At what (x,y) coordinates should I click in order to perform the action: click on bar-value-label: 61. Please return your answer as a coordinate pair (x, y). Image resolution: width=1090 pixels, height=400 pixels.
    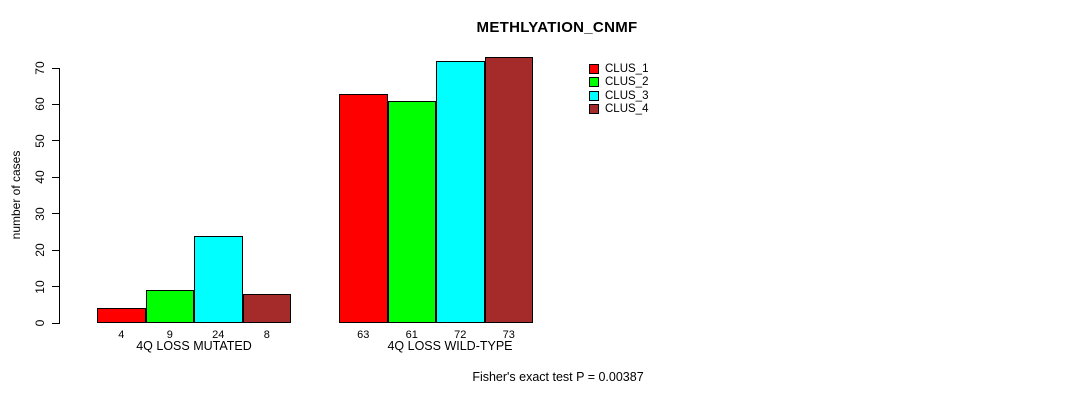
    Looking at the image, I should click on (411, 335).